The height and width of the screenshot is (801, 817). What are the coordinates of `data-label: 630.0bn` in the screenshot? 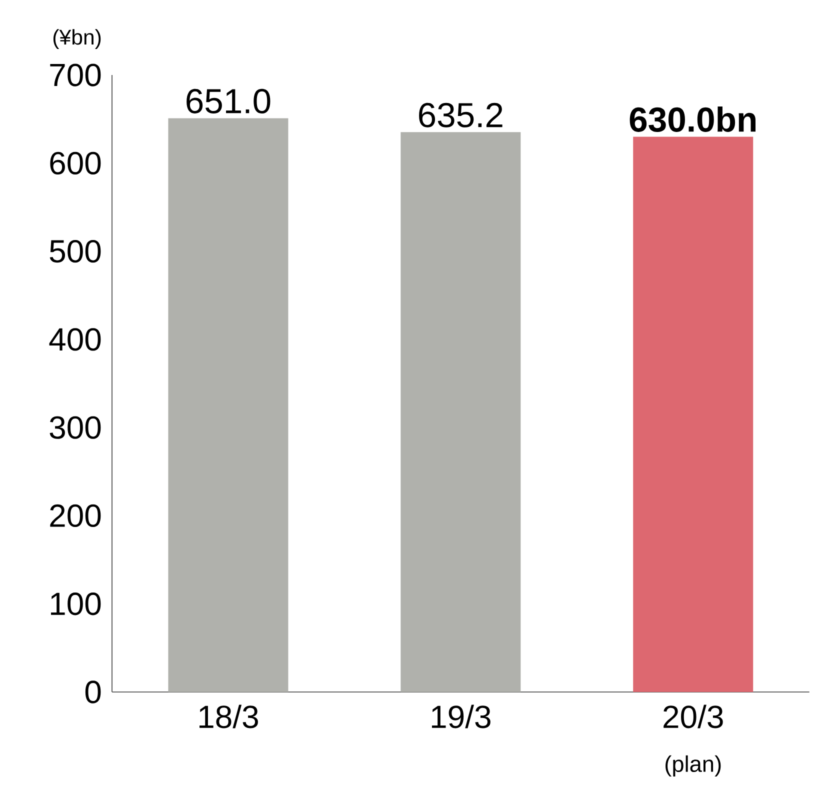 It's located at (693, 119).